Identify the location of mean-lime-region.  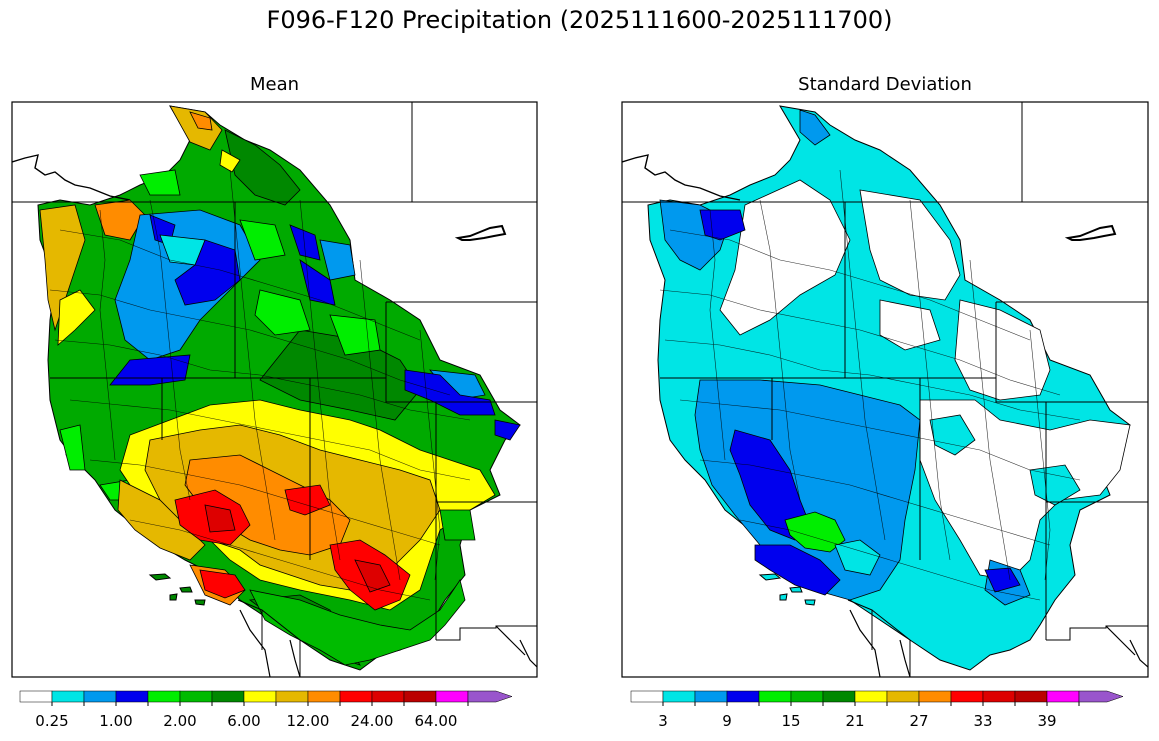
(220, 335).